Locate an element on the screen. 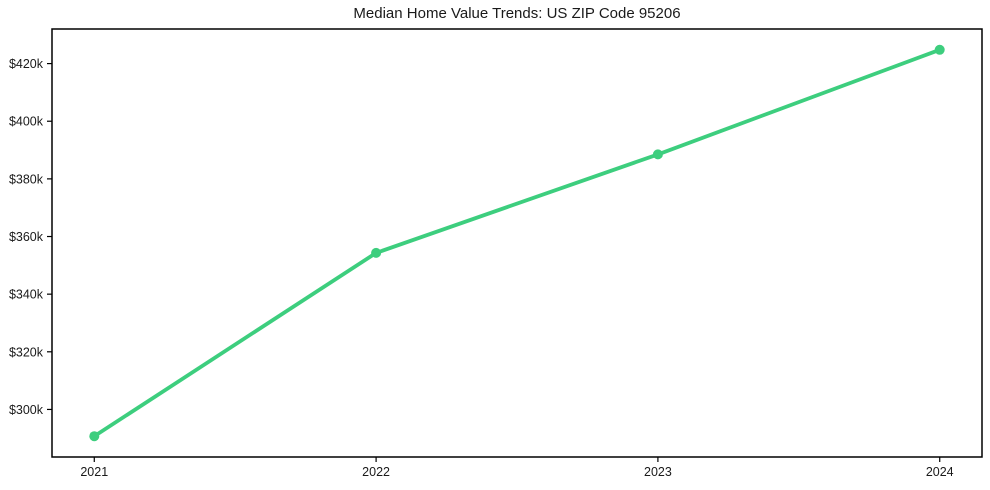 The image size is (990, 490). y-axis-tick-label: $300k is located at coordinates (26, 410).